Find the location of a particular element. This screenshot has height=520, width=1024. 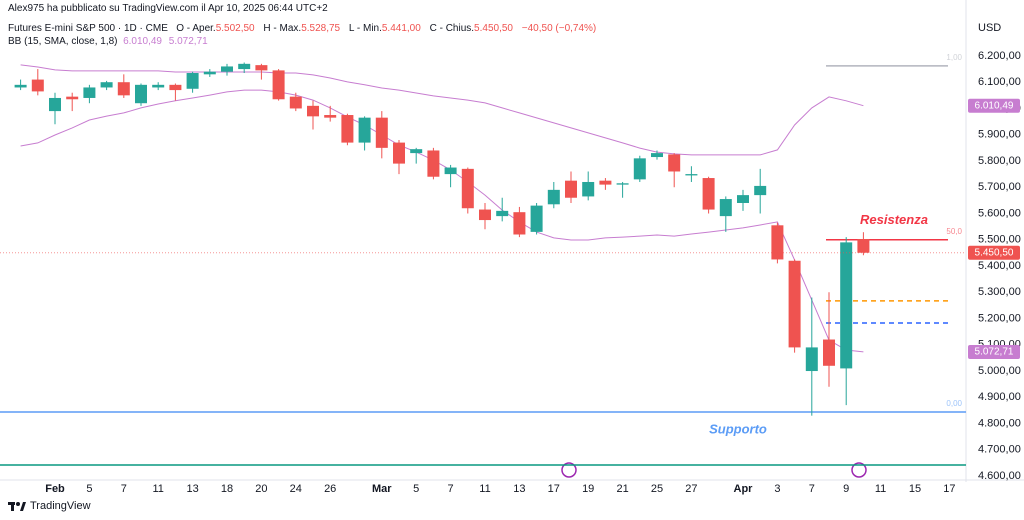

y-tick-label: 5.800,00 is located at coordinates (999, 161).